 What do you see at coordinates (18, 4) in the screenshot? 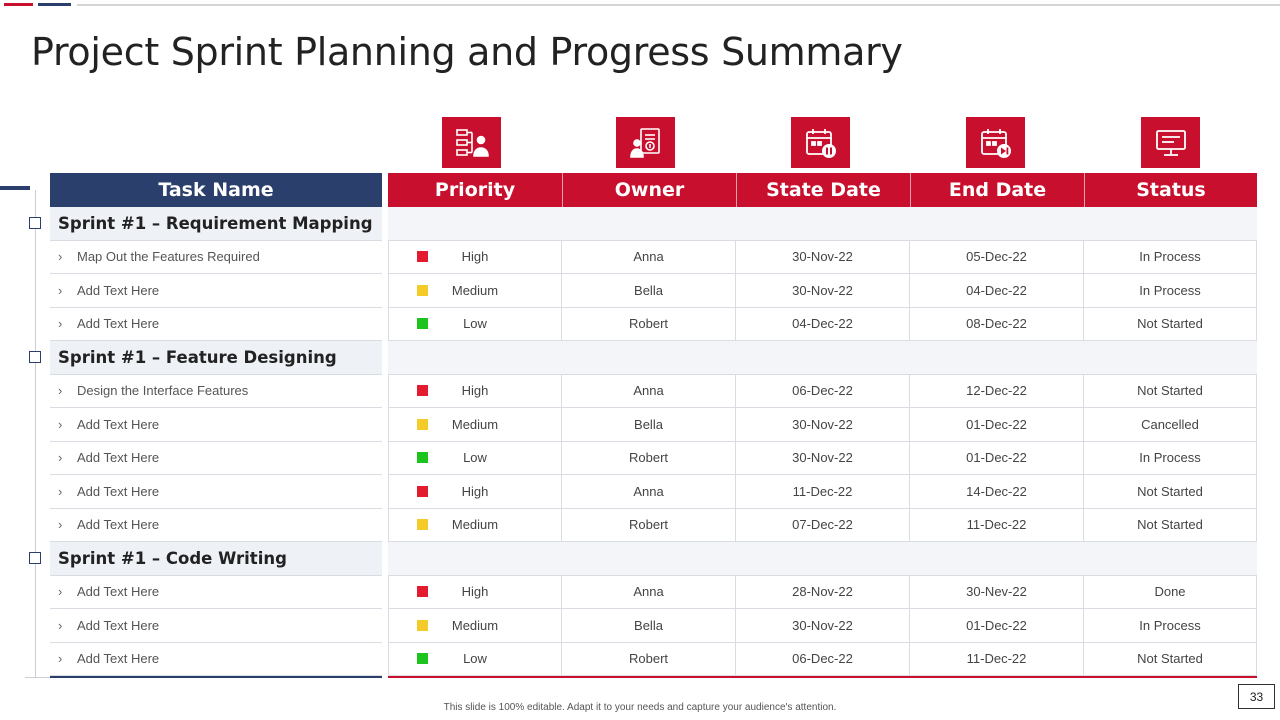
I see `accent-bar-red` at bounding box center [18, 4].